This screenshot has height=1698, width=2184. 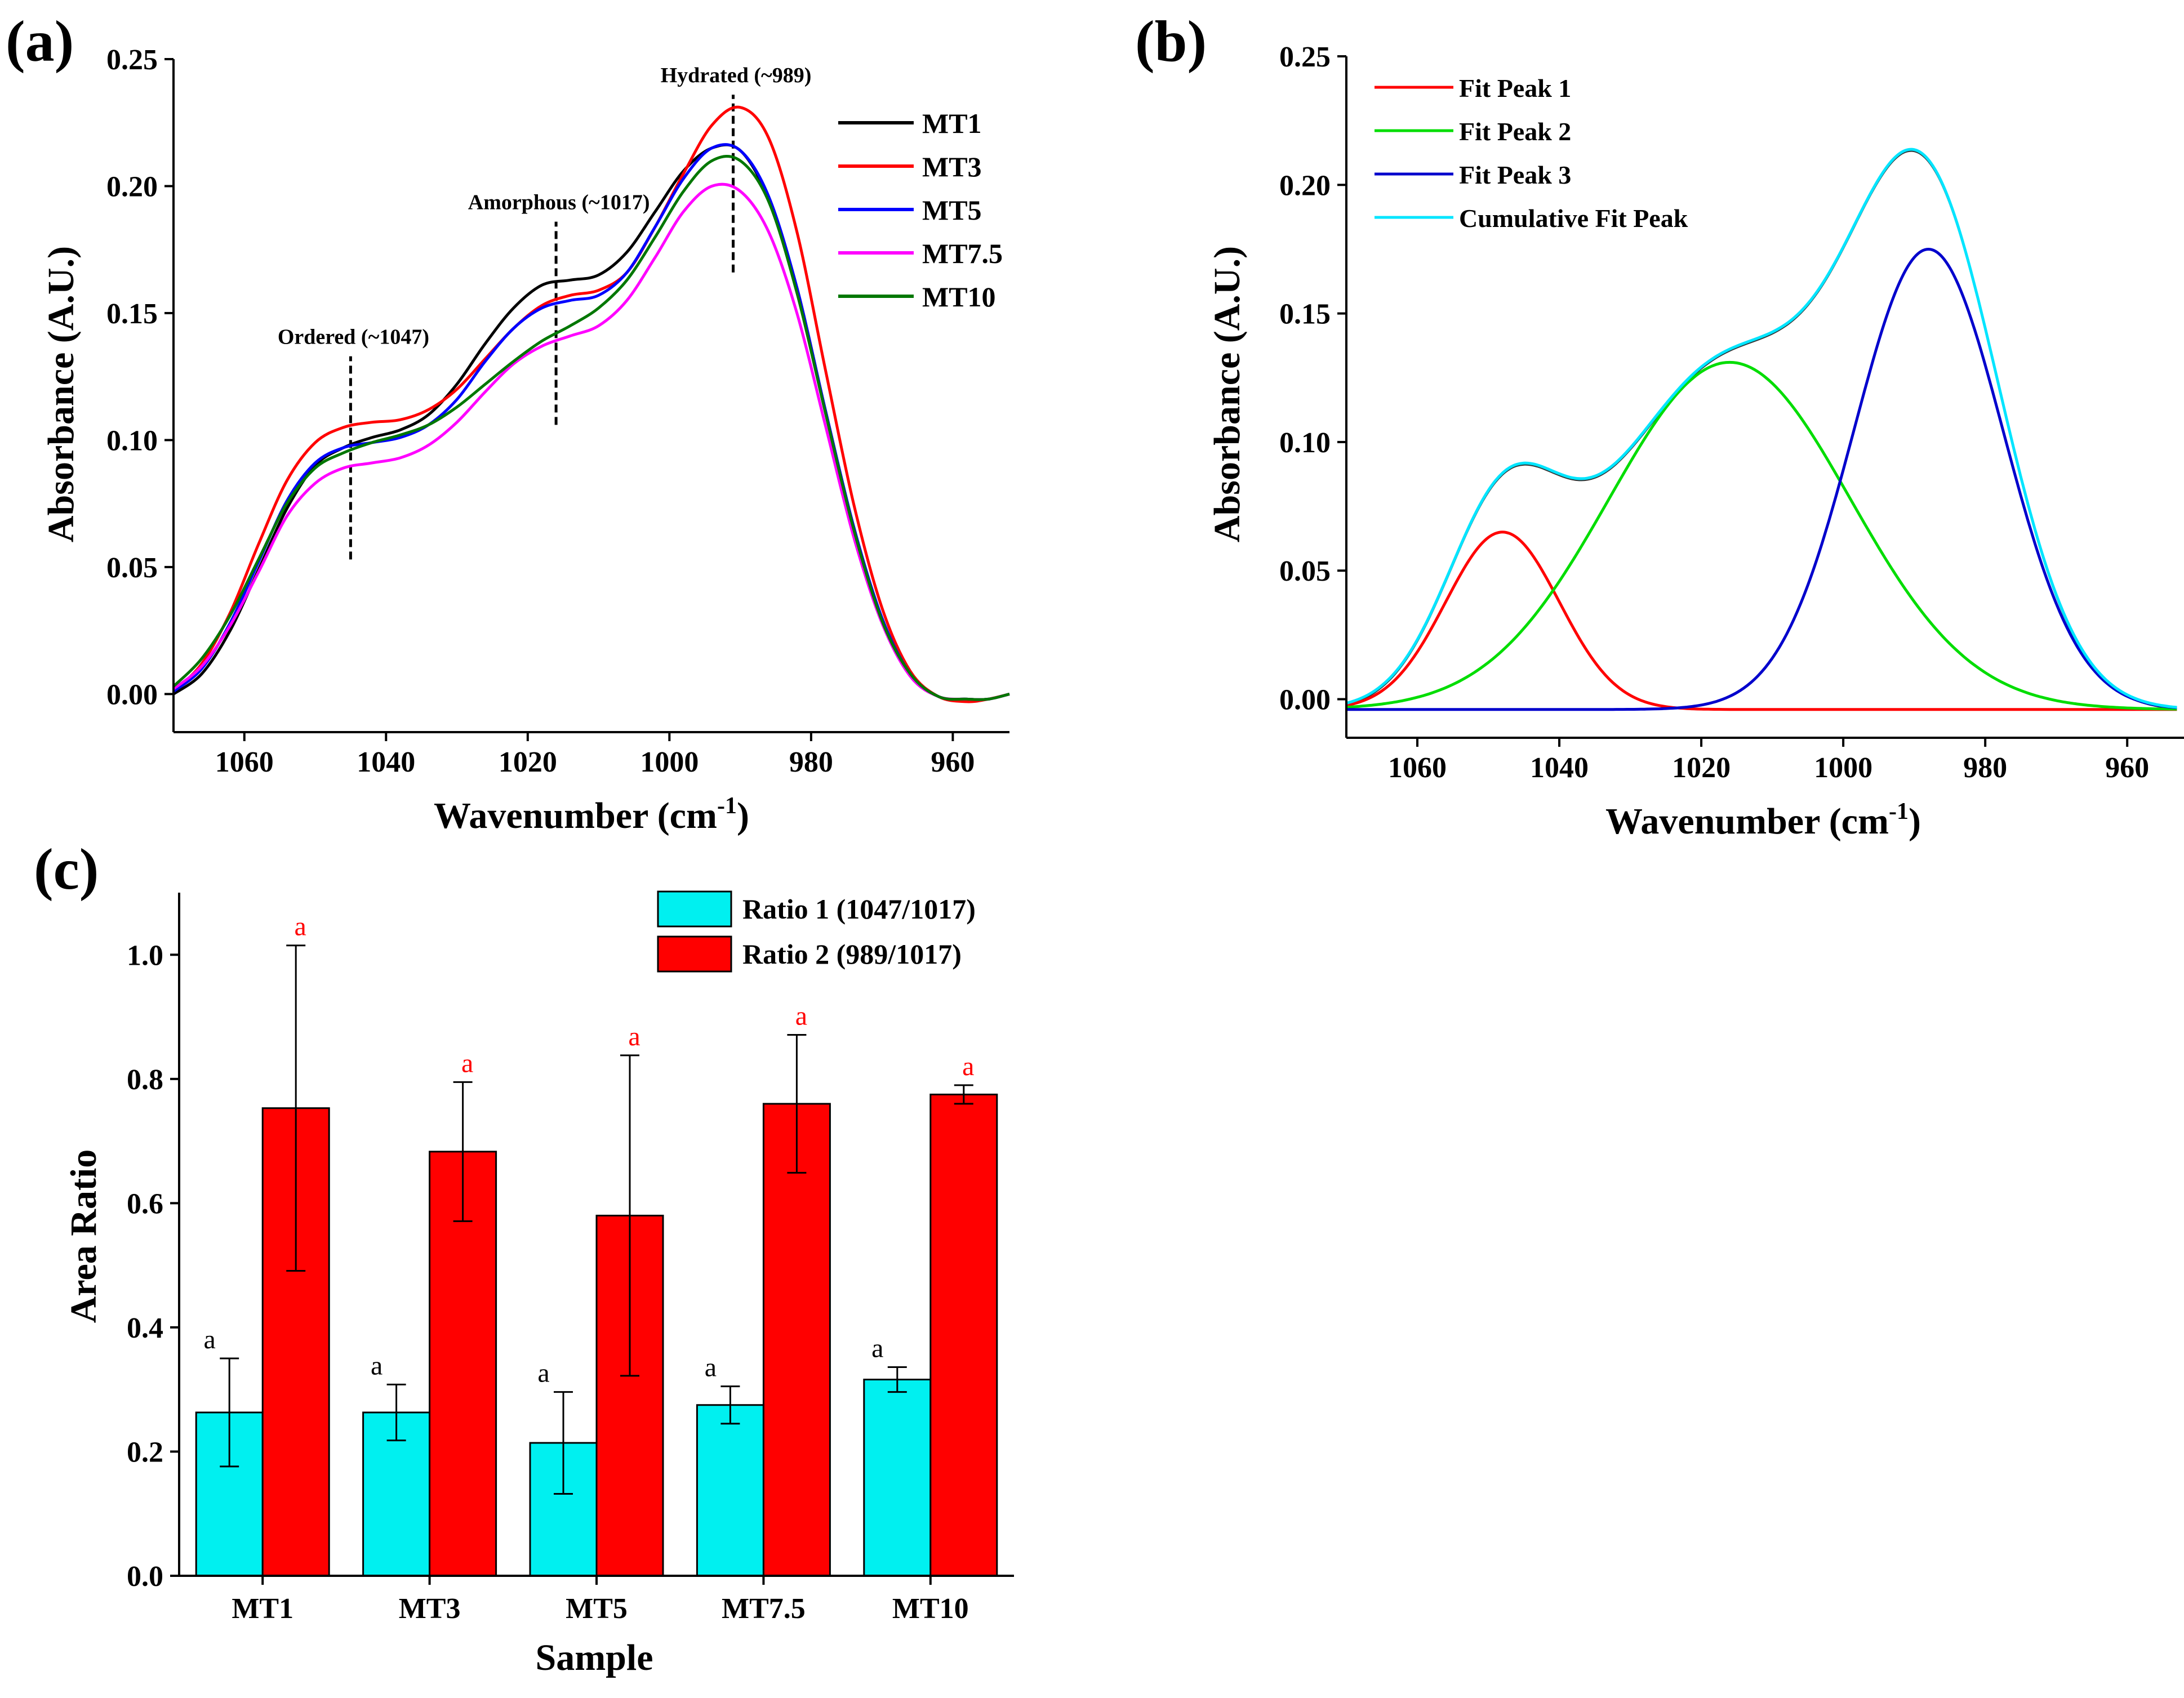 I want to click on panel-a-line-mt10, so click(x=591, y=428).